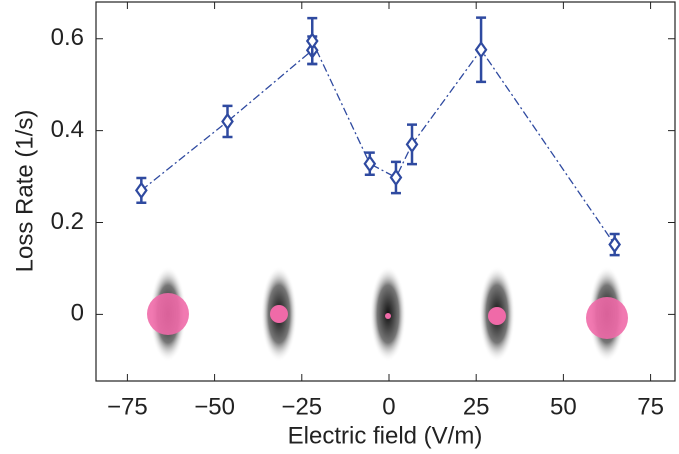 The image size is (679, 454). What do you see at coordinates (77, 313) in the screenshot?
I see `y-tick-label: 0` at bounding box center [77, 313].